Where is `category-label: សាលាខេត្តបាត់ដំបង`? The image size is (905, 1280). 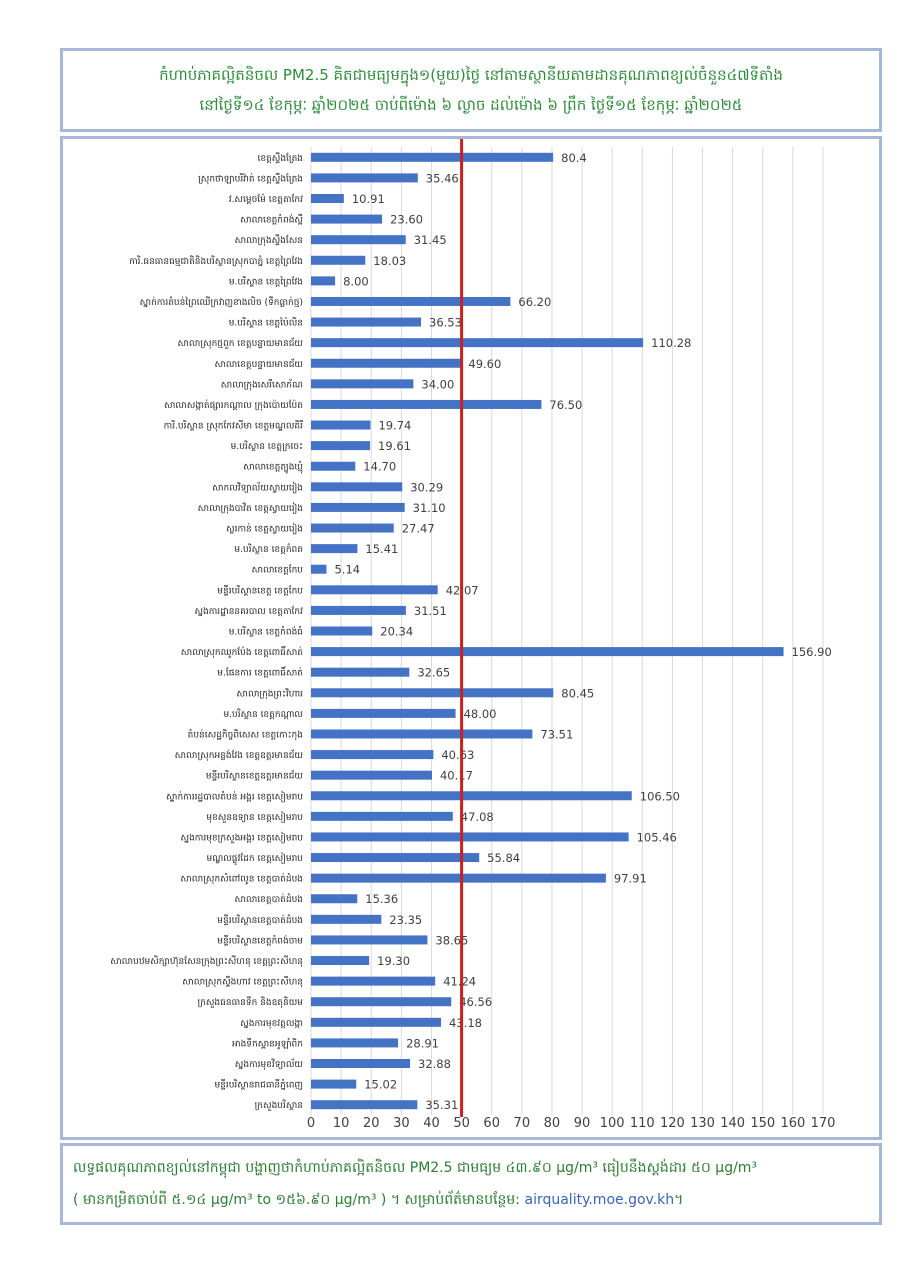 category-label: សាលាខេត្តបាត់ដំបង is located at coordinates (268, 899).